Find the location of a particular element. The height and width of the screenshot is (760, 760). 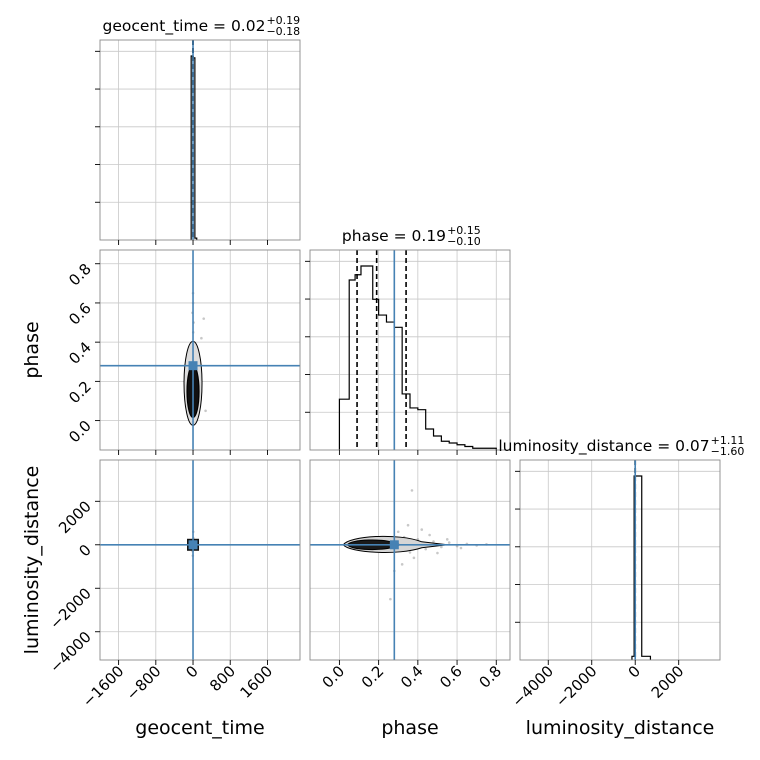

y-tick-label: −2000 is located at coordinates (70, 608).